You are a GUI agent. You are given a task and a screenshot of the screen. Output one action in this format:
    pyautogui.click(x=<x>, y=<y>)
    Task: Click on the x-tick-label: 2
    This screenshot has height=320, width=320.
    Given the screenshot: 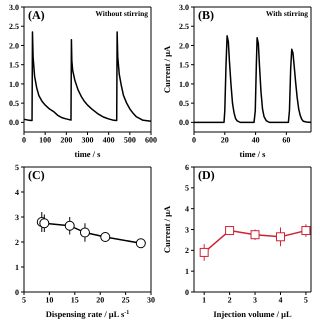 What is the action you would take?
    pyautogui.click(x=230, y=300)
    